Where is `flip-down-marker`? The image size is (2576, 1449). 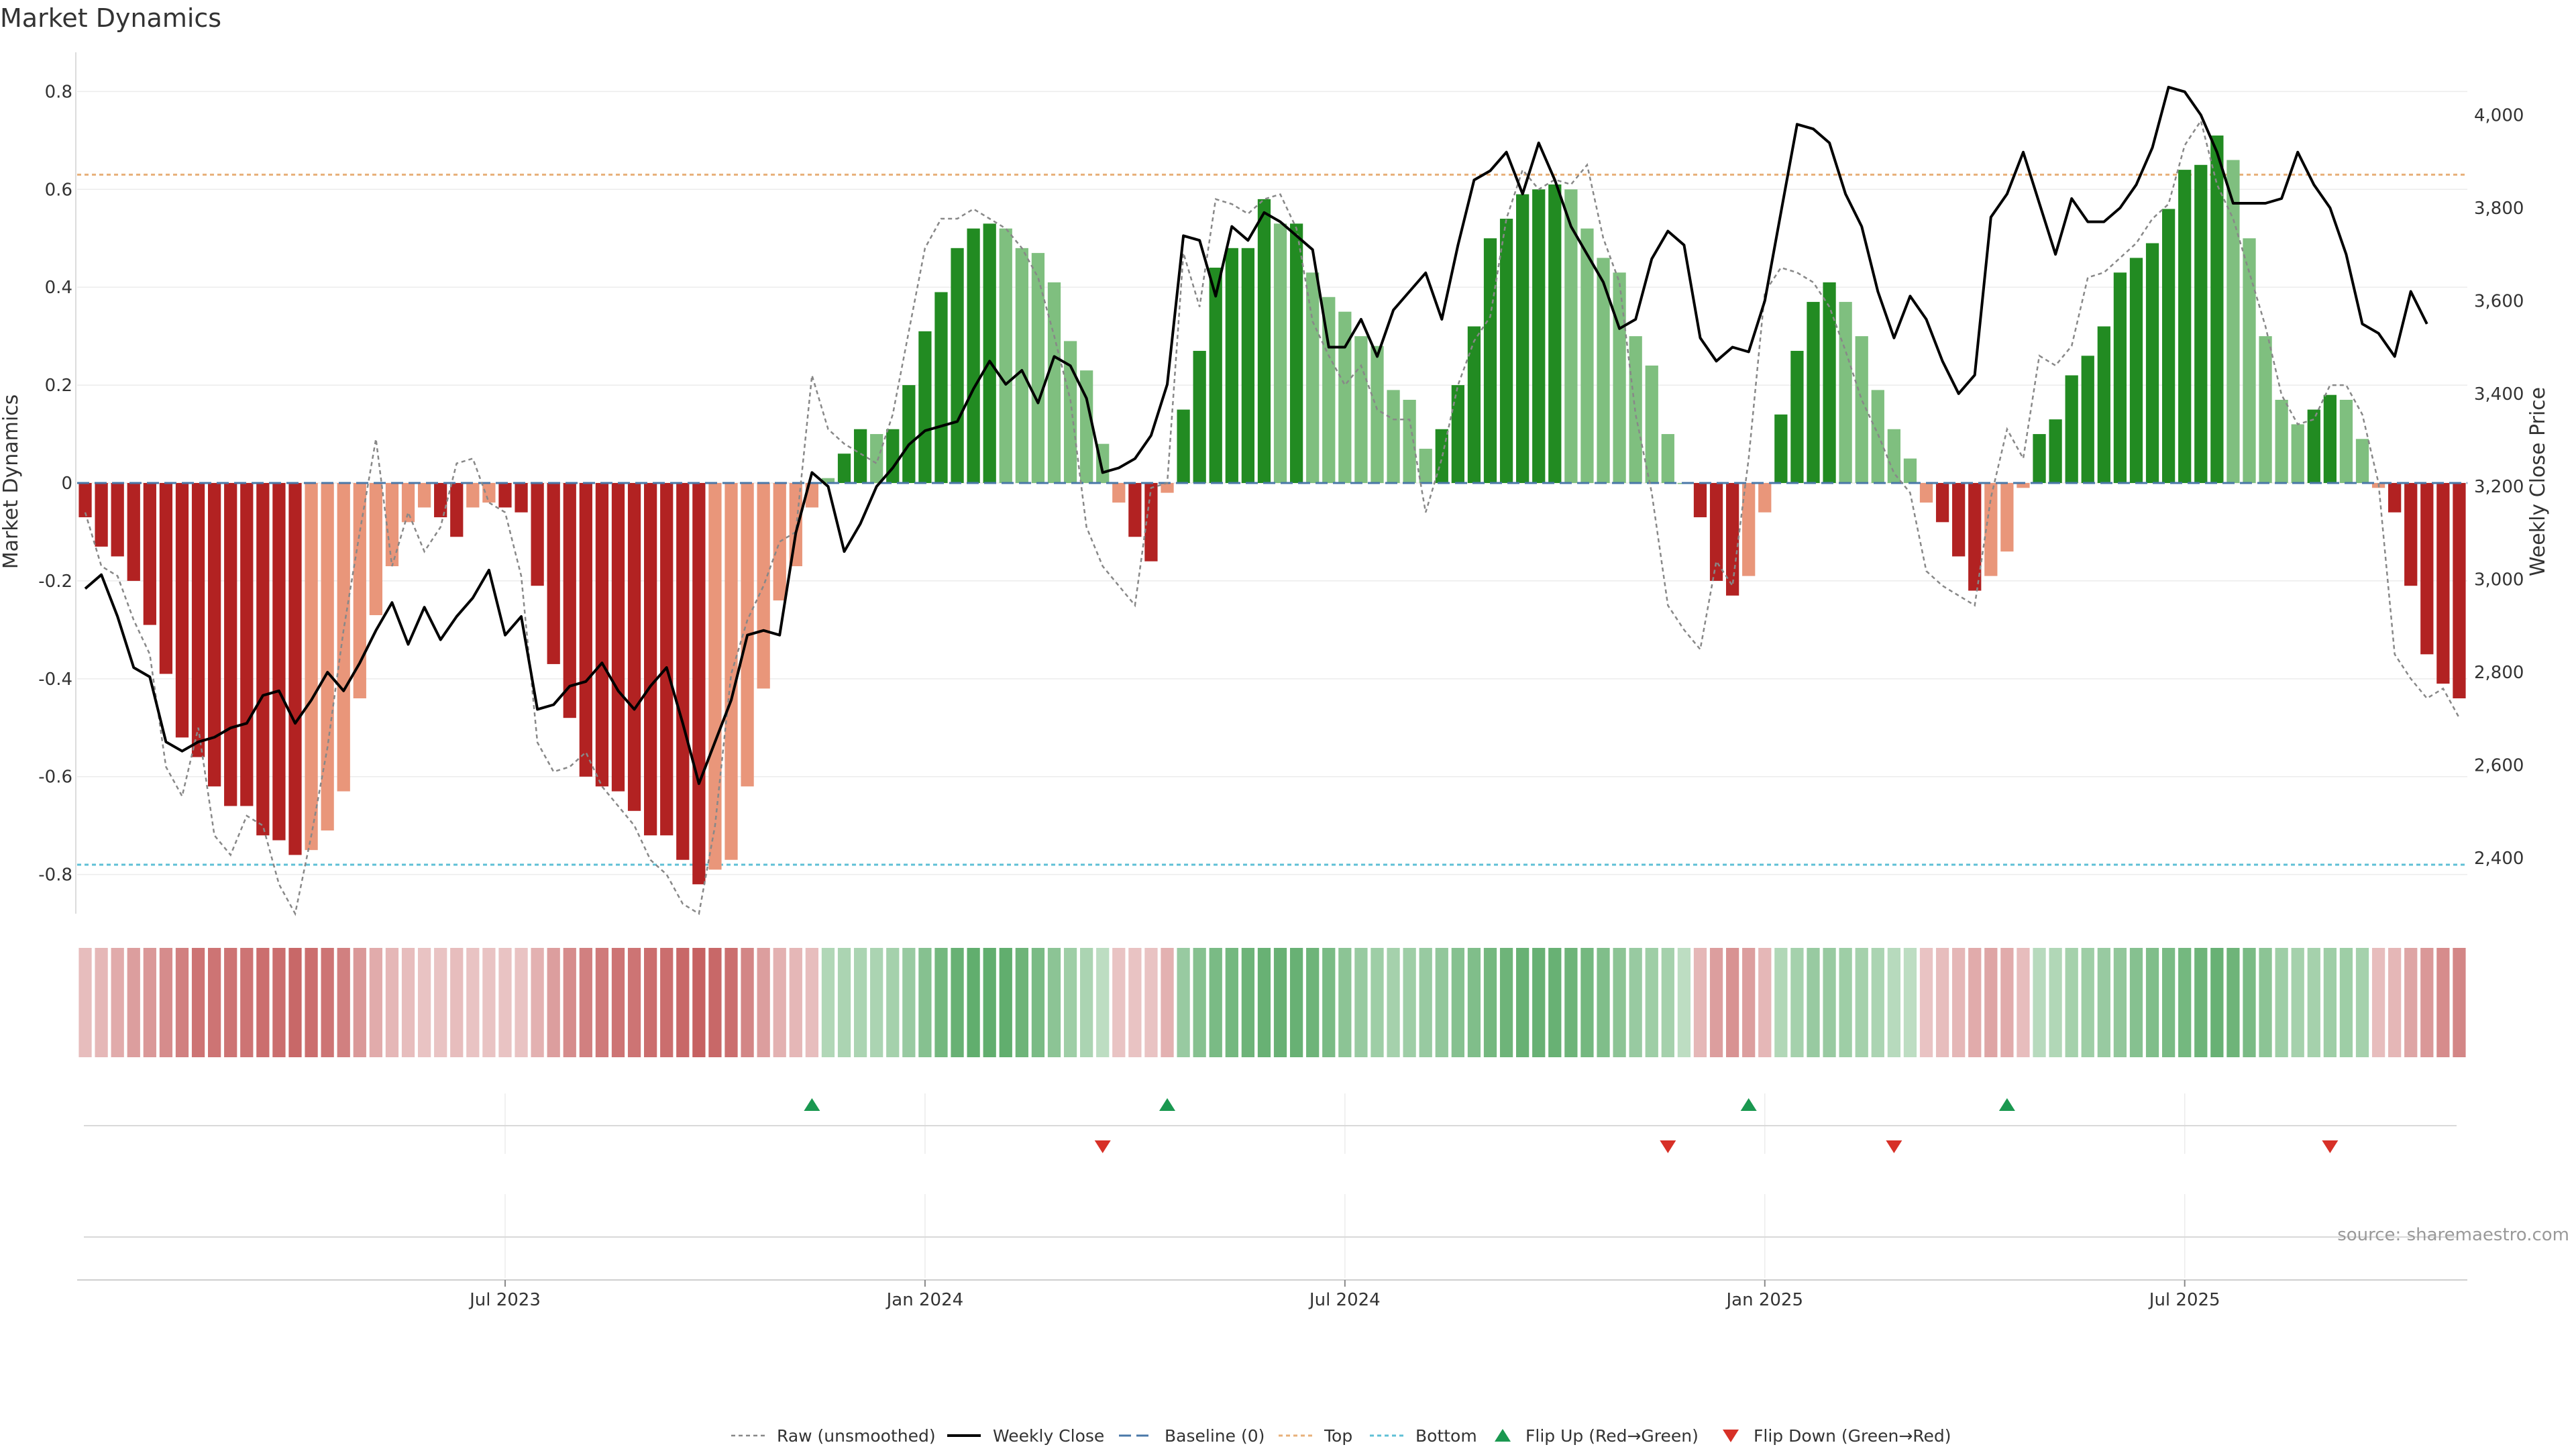
flip-down-marker is located at coordinates (1102, 1146).